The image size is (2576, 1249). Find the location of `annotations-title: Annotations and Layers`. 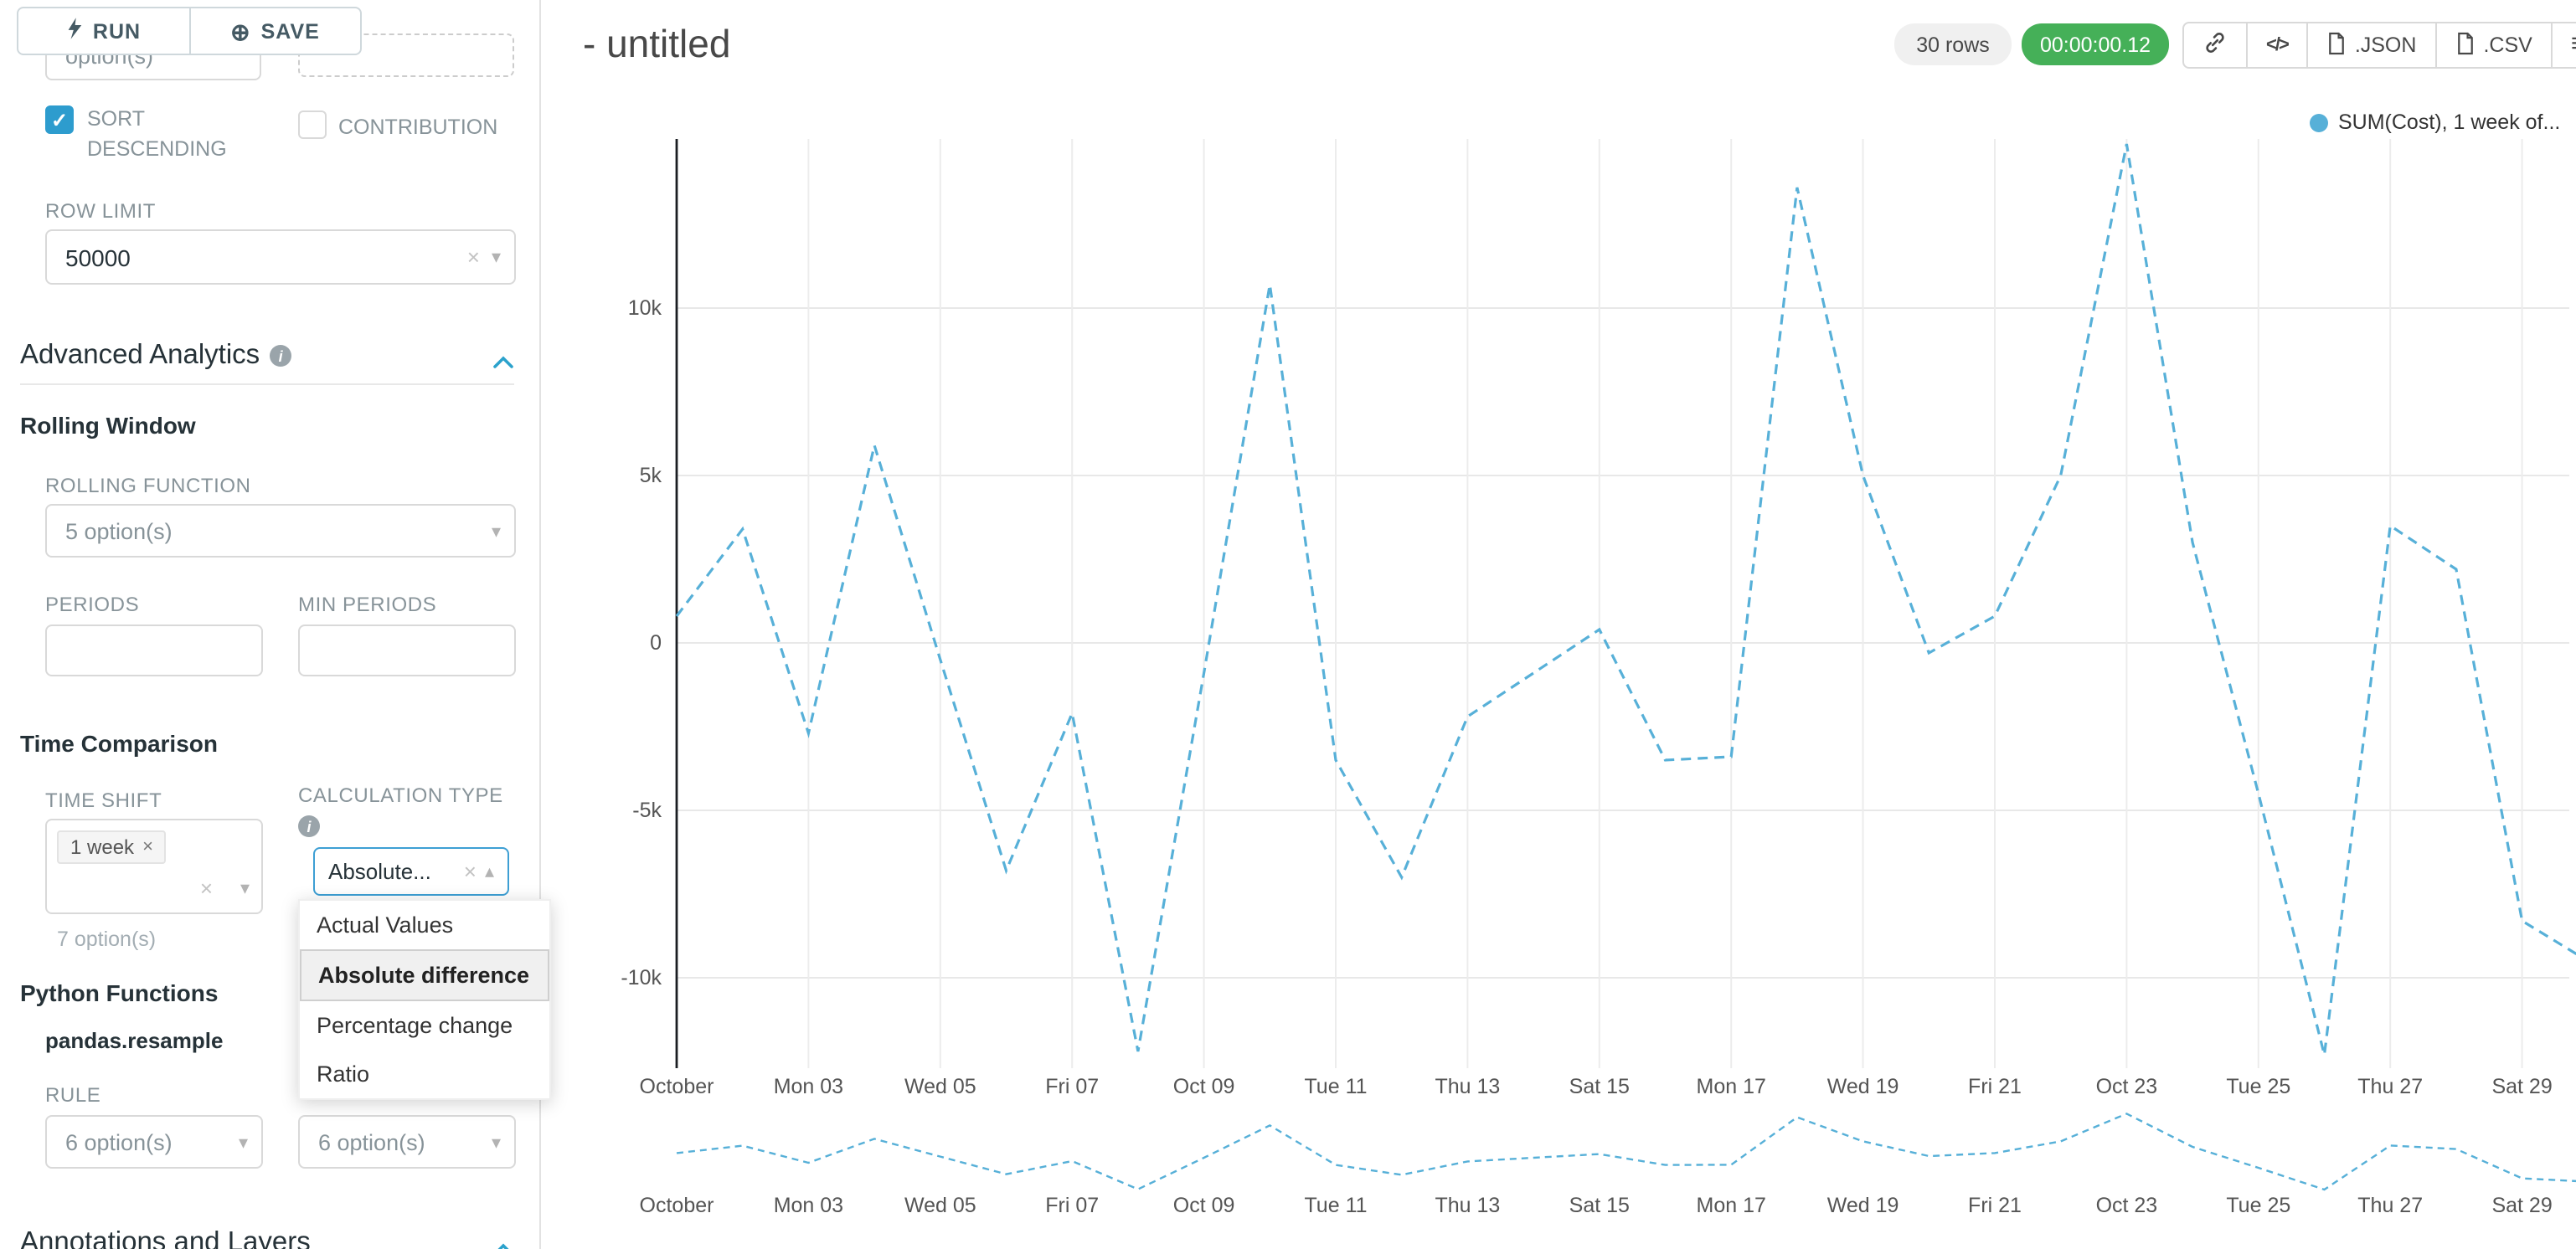

annotations-title: Annotations and Layers is located at coordinates (165, 1238).